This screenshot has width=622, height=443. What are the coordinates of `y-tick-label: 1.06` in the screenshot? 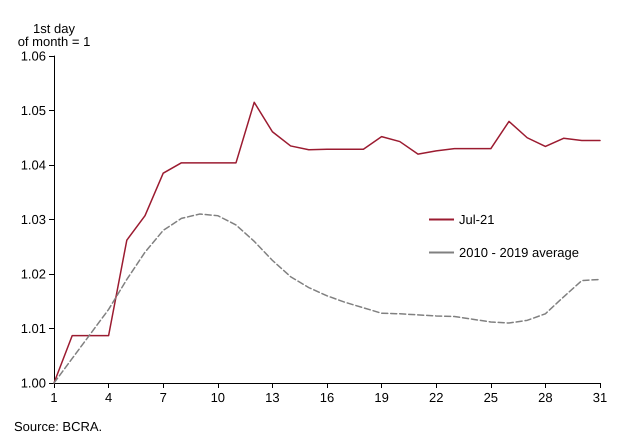 It's located at (33, 56).